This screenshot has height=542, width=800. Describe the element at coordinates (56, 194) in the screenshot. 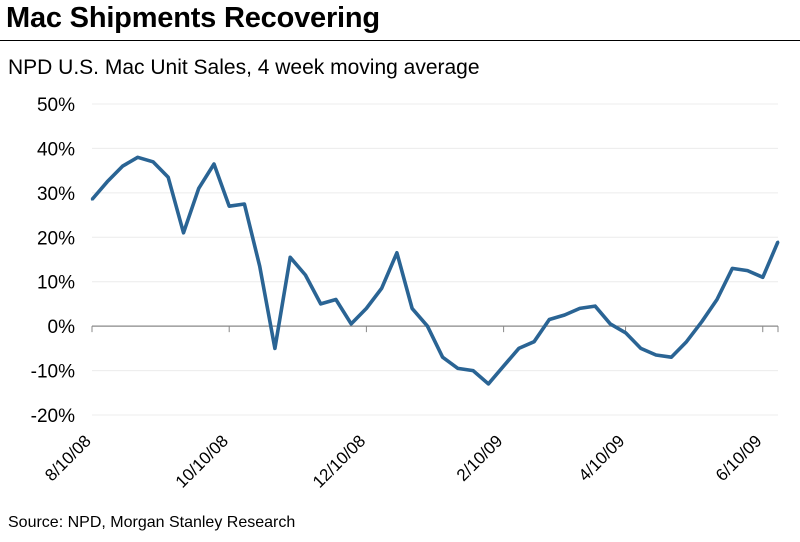

I see `y-tick-label: 30%` at that location.